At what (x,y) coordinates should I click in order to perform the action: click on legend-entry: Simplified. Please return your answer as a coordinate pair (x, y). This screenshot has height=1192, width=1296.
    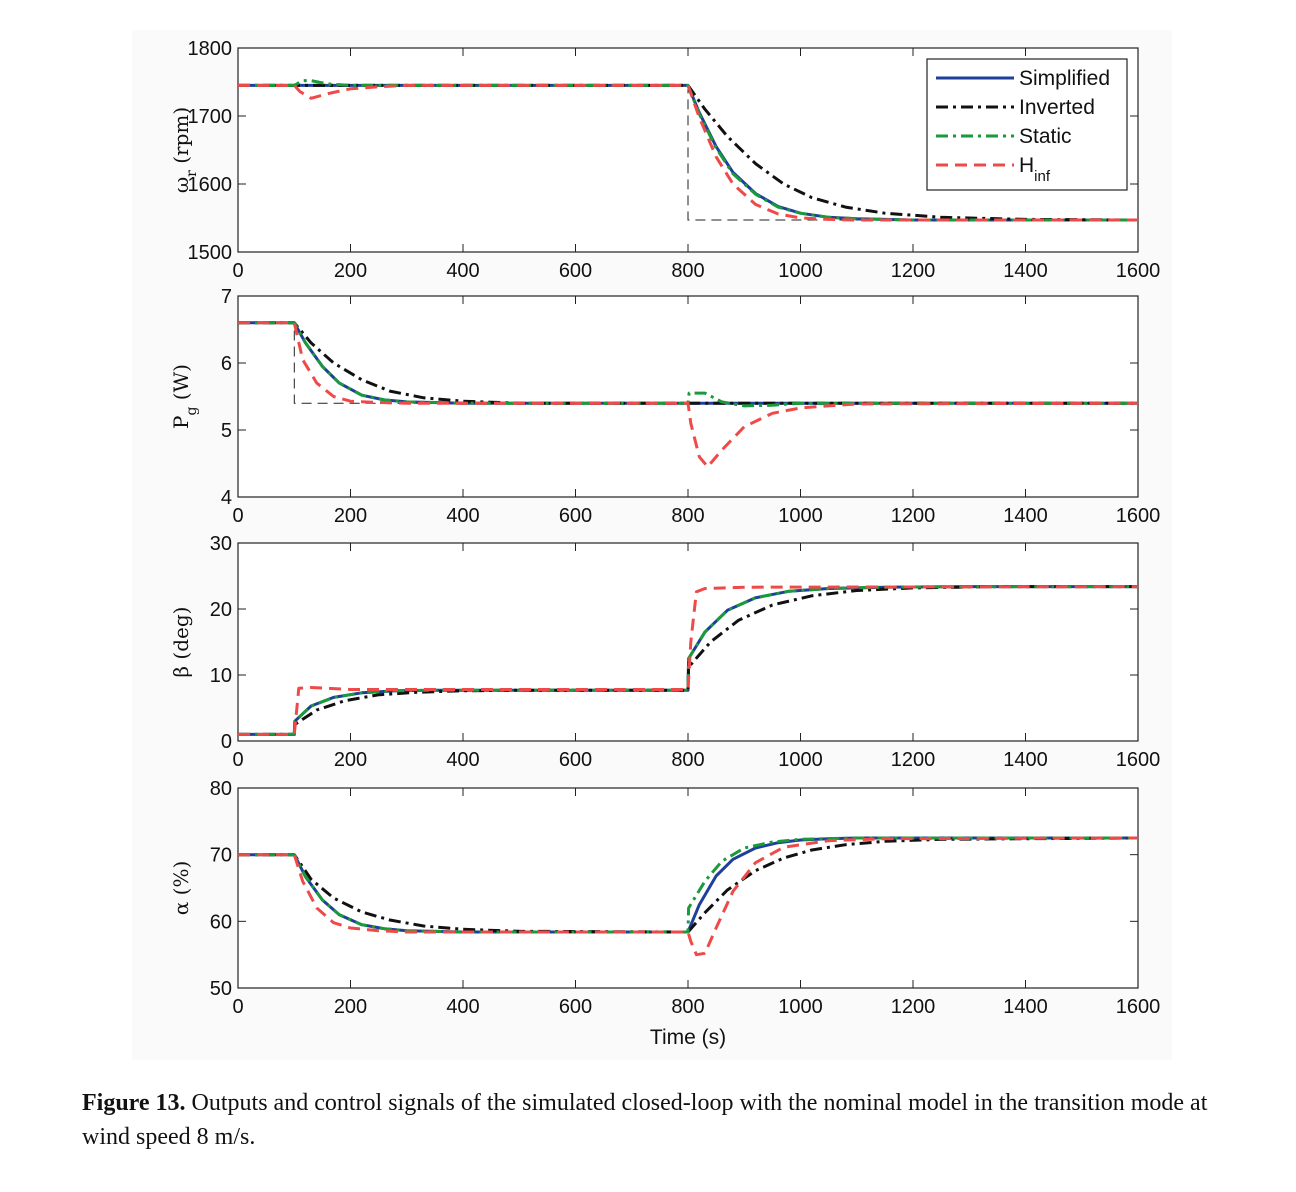
    Looking at the image, I should click on (1064, 78).